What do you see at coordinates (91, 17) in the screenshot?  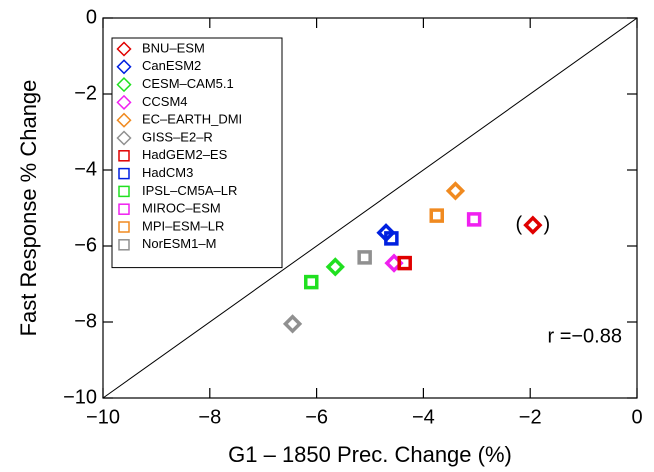 I see `y-tick-label: 0` at bounding box center [91, 17].